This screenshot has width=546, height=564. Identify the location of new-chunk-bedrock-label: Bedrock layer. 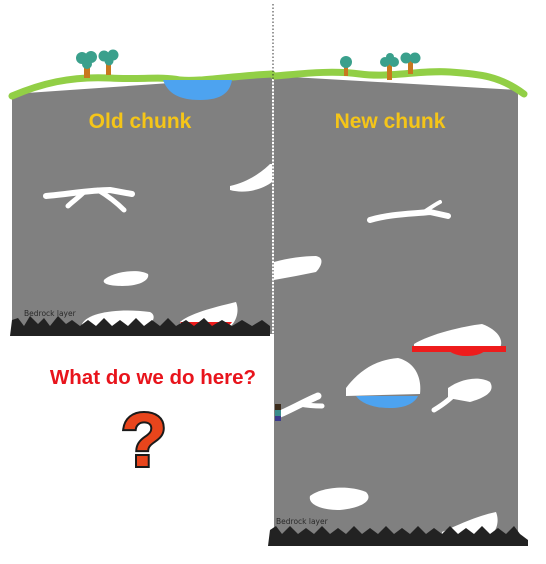
(302, 521).